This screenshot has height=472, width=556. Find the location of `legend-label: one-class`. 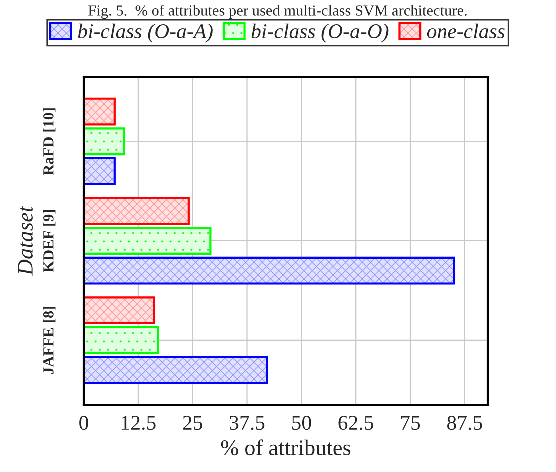

legend-label: one-class is located at coordinates (466, 31).